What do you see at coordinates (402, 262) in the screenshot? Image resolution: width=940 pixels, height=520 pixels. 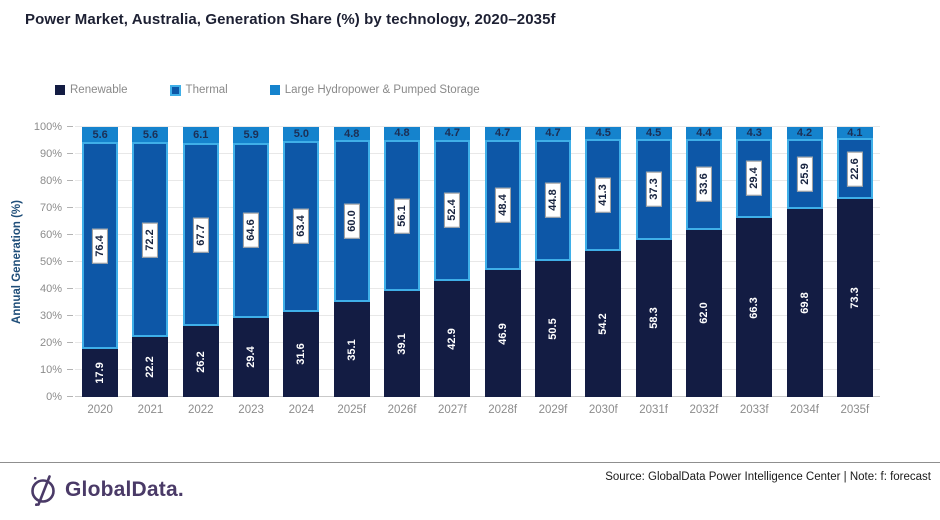 I see `stacked-bar-2026f: 39.1 56.1 4.8` at bounding box center [402, 262].